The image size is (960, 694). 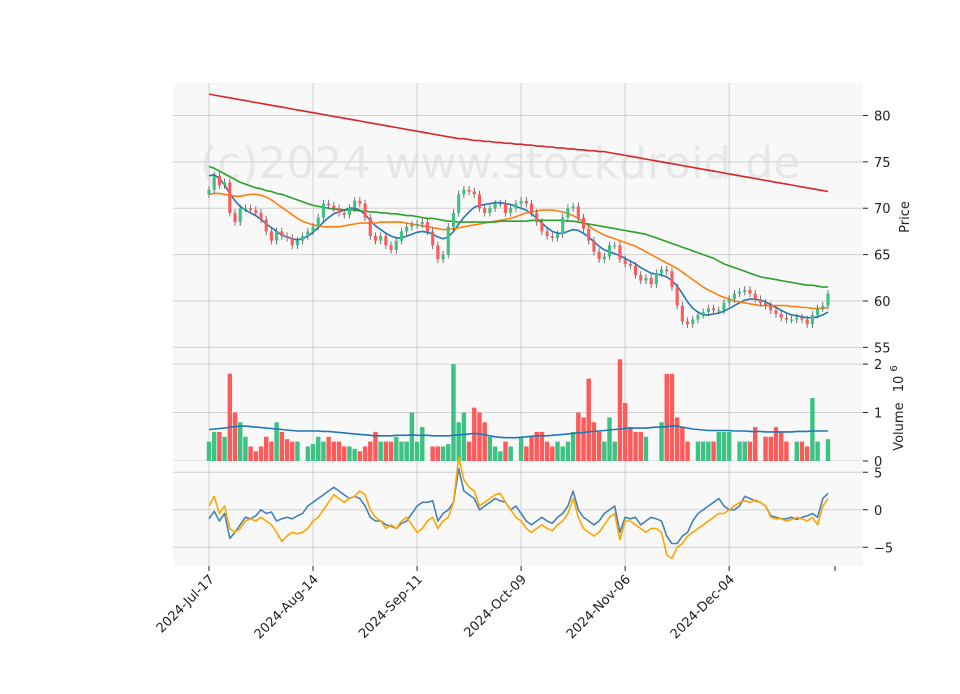 I want to click on watermark-text: (c)2024 www.stockdroid.de, so click(x=500, y=163).